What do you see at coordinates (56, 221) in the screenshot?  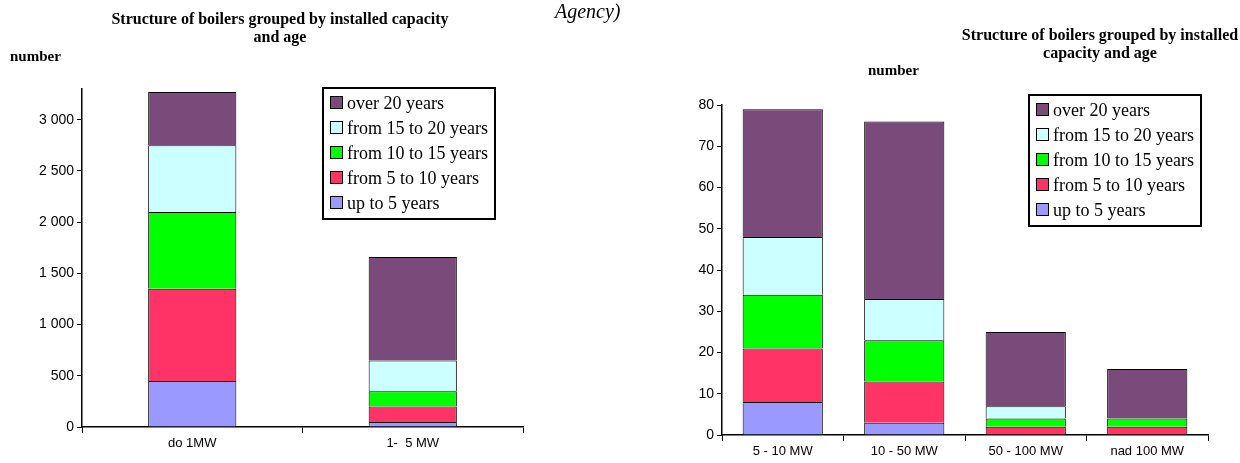 I see `y-tick-label: 2 000` at bounding box center [56, 221].